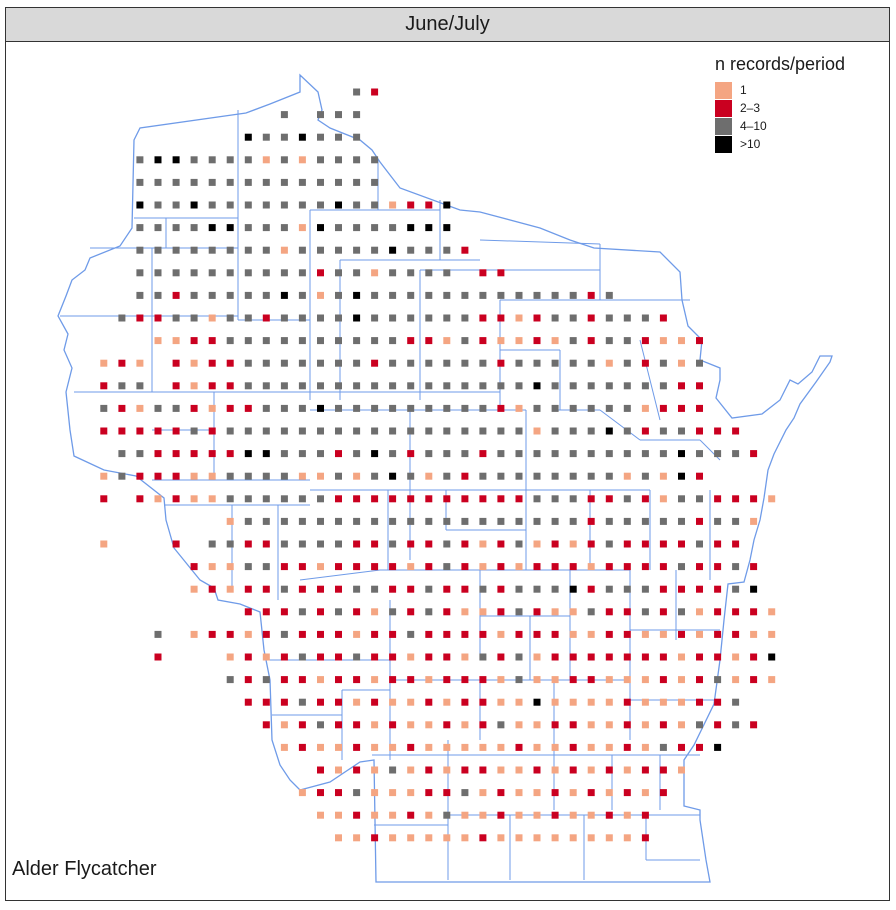 The width and height of the screenshot is (896, 910). What do you see at coordinates (723, 108) in the screenshot?
I see `legend-swatch` at bounding box center [723, 108].